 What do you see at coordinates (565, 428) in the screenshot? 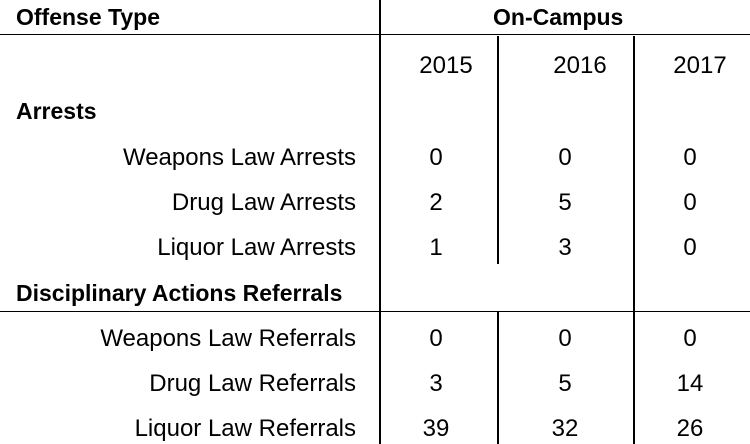
I see `table-cell: 32` at bounding box center [565, 428].